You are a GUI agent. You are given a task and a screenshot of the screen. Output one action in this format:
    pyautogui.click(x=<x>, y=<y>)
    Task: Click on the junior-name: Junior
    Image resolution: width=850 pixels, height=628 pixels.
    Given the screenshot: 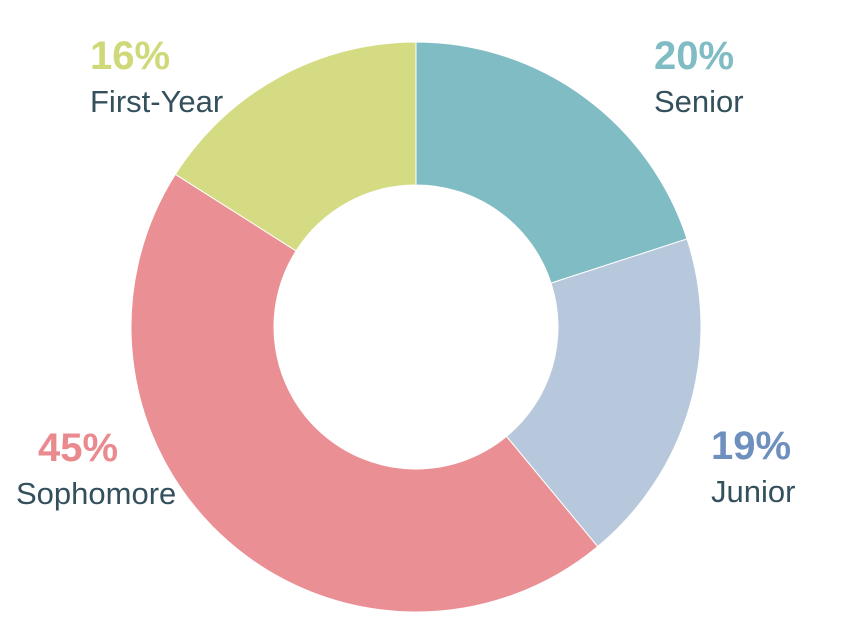 What is the action you would take?
    pyautogui.click(x=753, y=491)
    